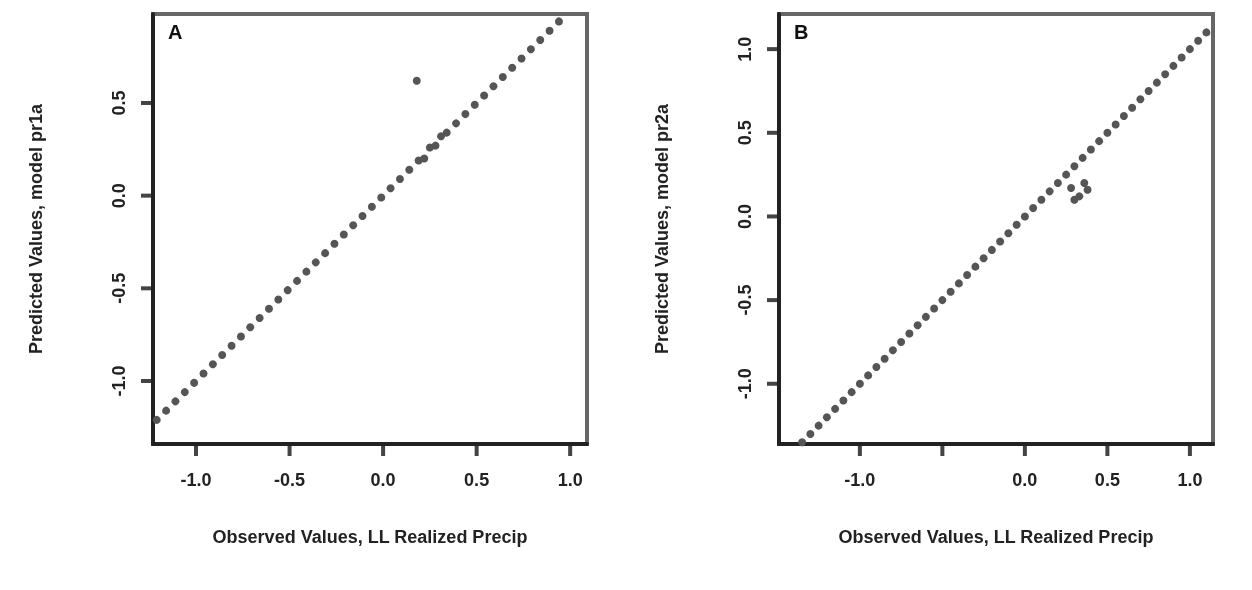 This screenshot has width=1252, height=590. What do you see at coordinates (290, 480) in the screenshot?
I see `x-tick-label: -0.5` at bounding box center [290, 480].